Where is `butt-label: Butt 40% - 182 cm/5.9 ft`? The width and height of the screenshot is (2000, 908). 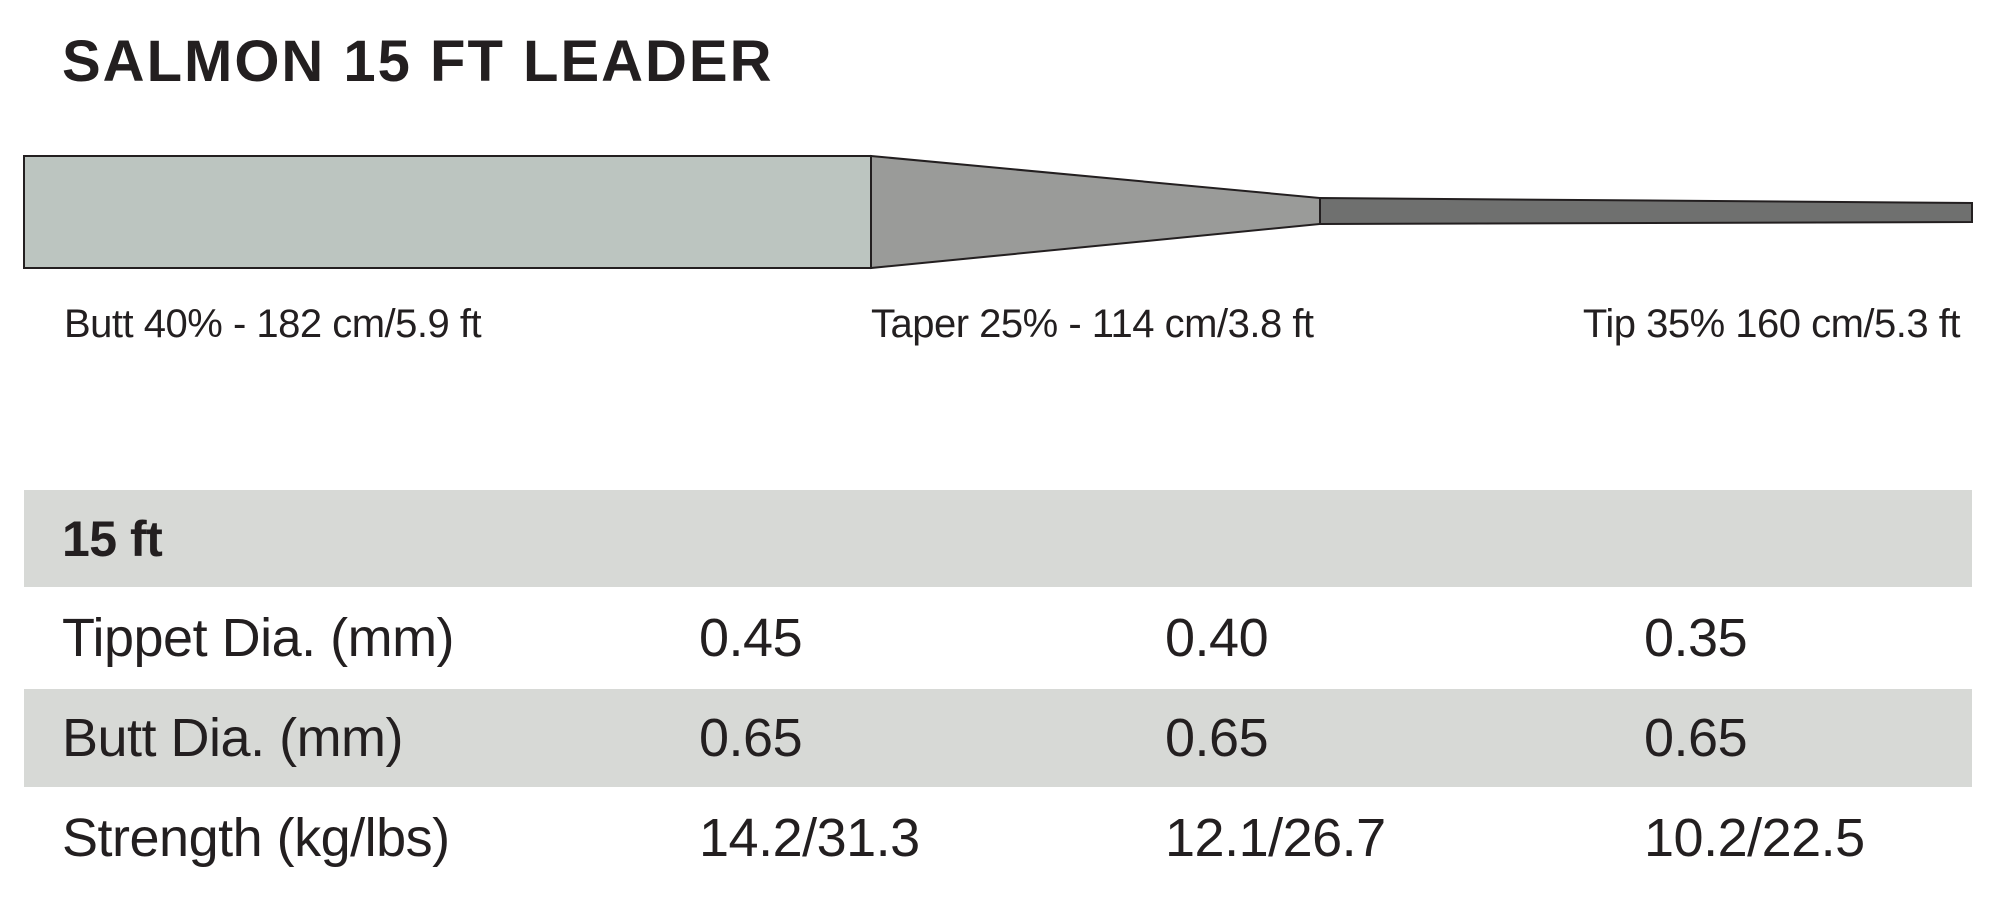 butt-label: Butt 40% - 182 cm/5.9 ft is located at coordinates (273, 324).